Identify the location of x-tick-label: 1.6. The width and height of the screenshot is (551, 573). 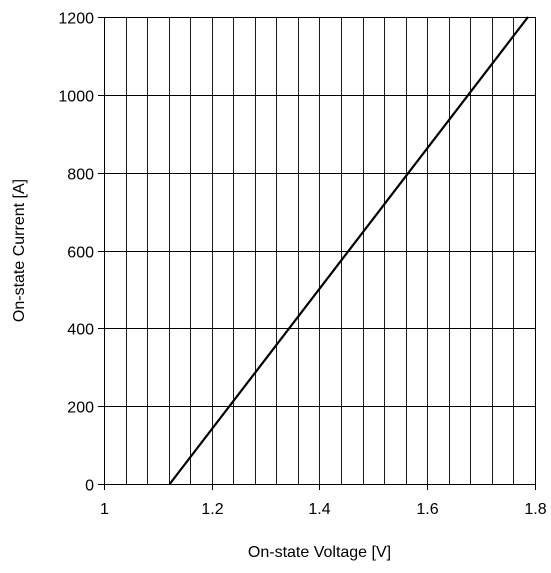
(427, 509).